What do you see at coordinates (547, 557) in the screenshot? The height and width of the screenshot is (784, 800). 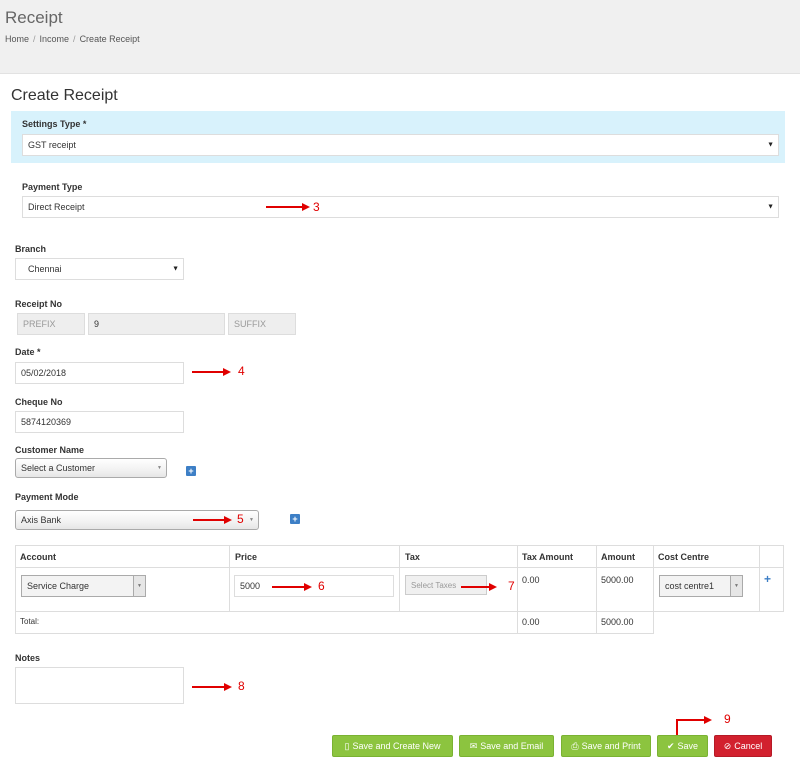 I see `header-tax-amount: Tax Amount` at bounding box center [547, 557].